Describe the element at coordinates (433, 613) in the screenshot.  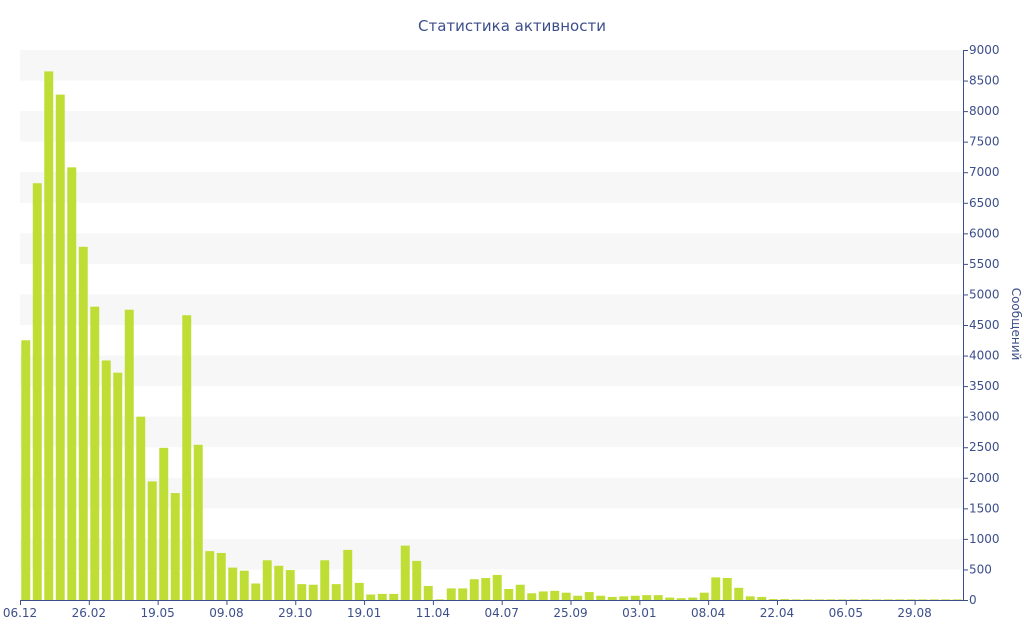
I see `x-tick-label: 11.04` at that location.